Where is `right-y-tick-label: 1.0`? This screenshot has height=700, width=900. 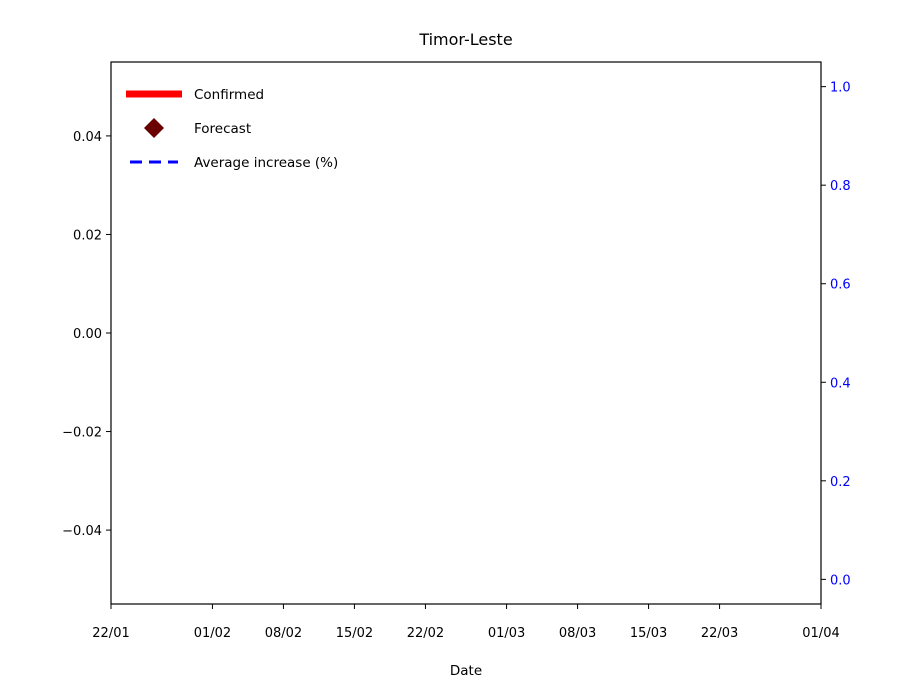 right-y-tick-label: 1.0 is located at coordinates (840, 88).